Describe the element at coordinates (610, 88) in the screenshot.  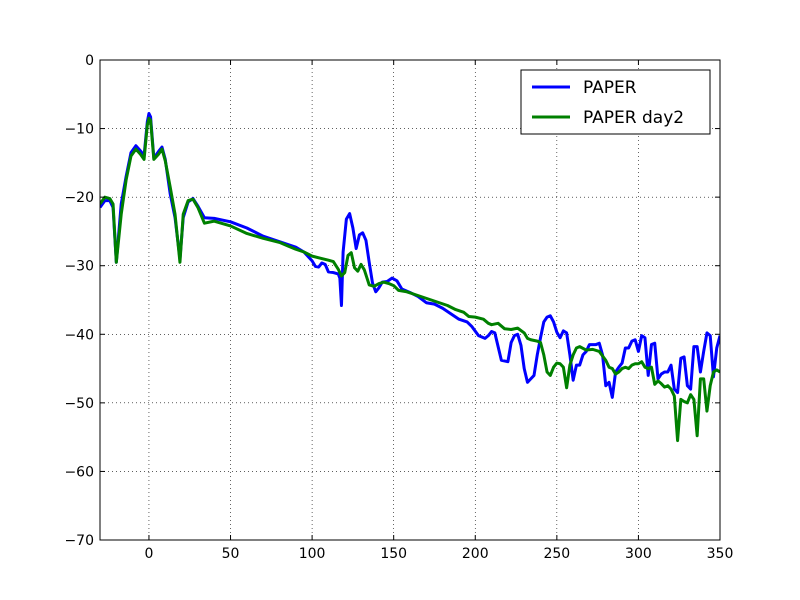
I see `legend-label-1: PAPER` at that location.